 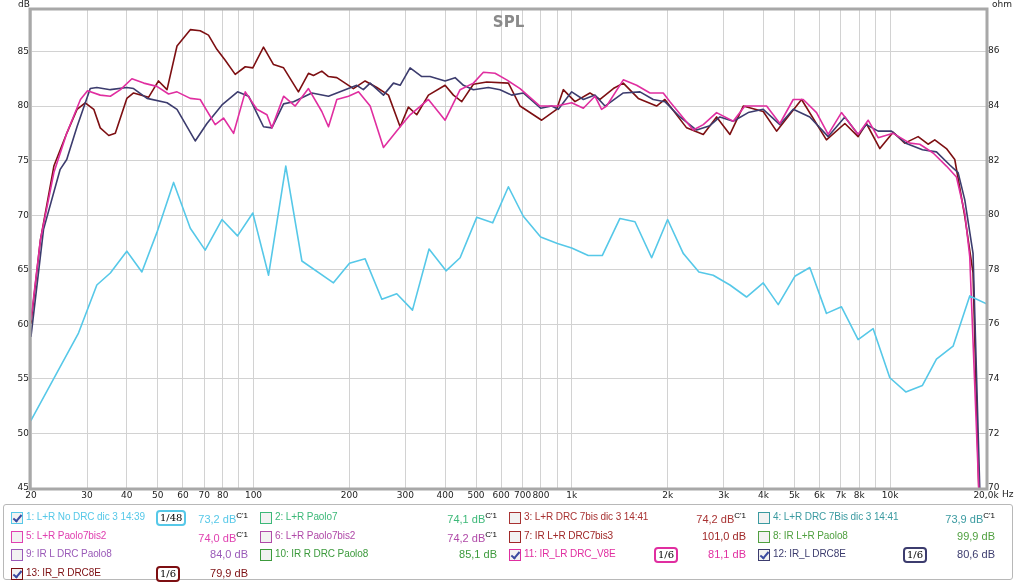 I want to click on x-tick-label: 30, so click(x=87, y=494).